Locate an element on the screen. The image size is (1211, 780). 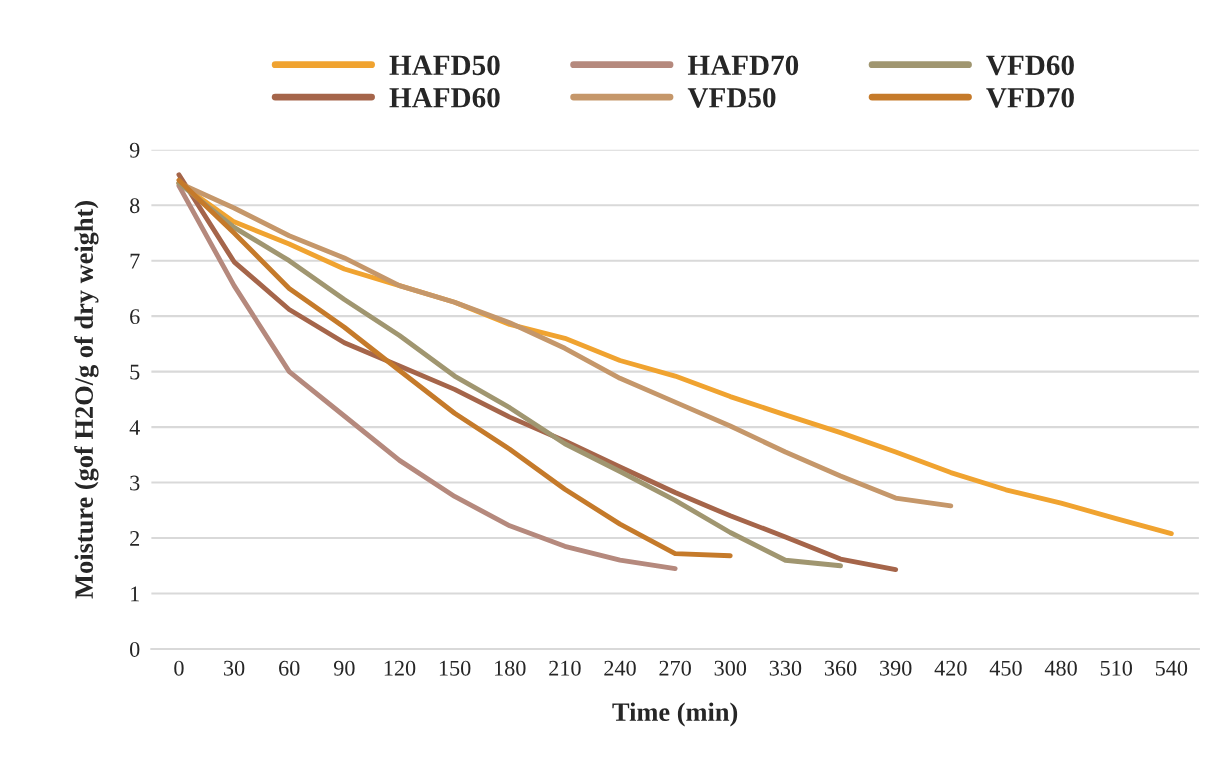
x-tick-label: 60 is located at coordinates (289, 668).